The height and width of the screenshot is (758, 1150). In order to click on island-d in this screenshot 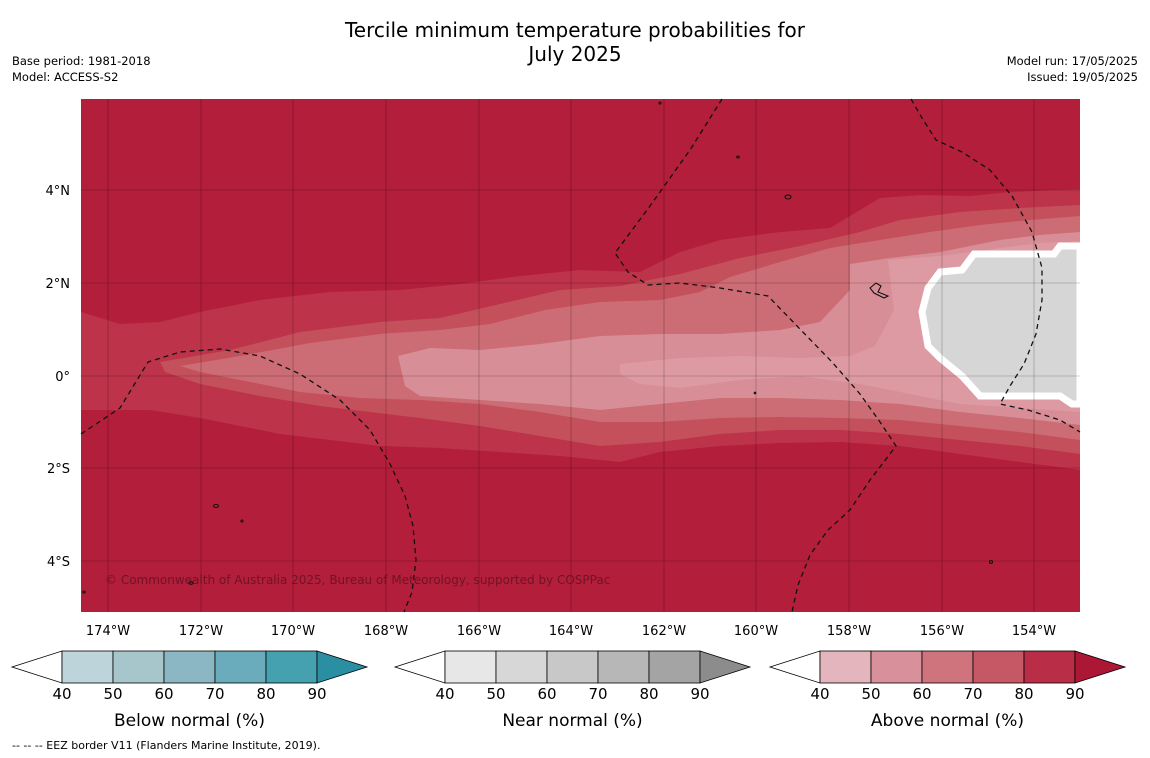, I will do `click(216, 506)`.